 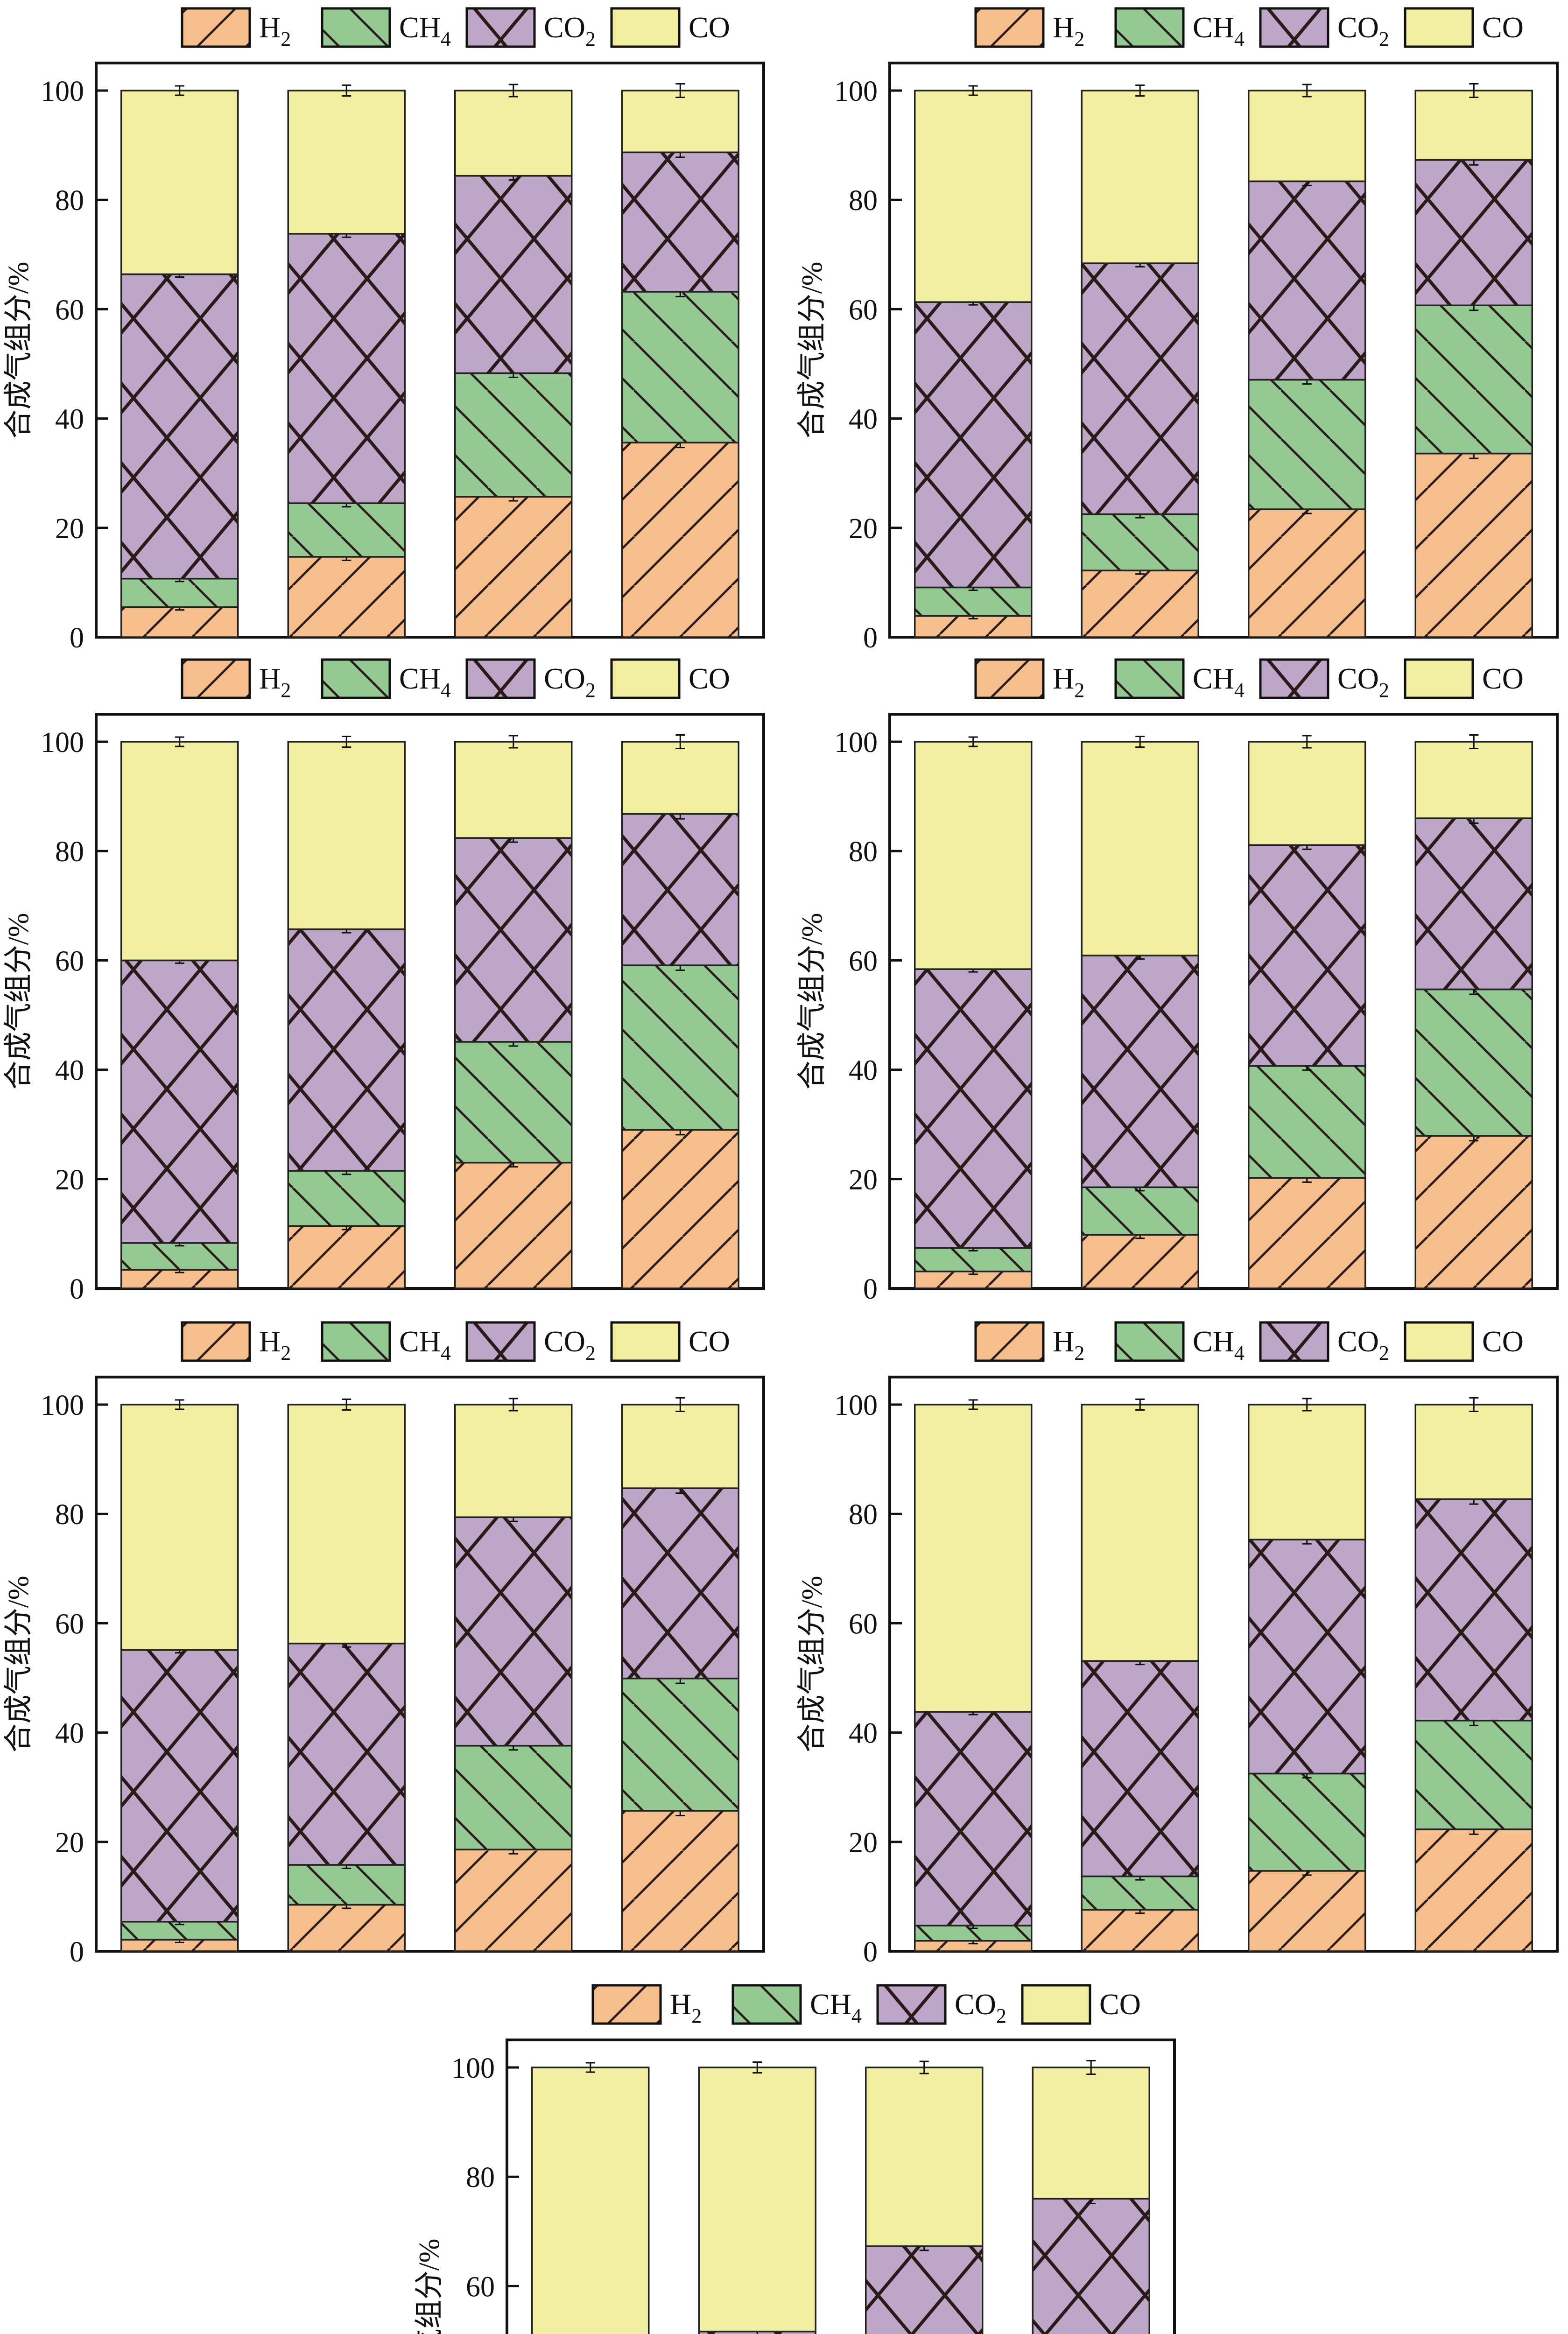 I want to click on y-tick-label: 80, so click(x=863, y=1515).